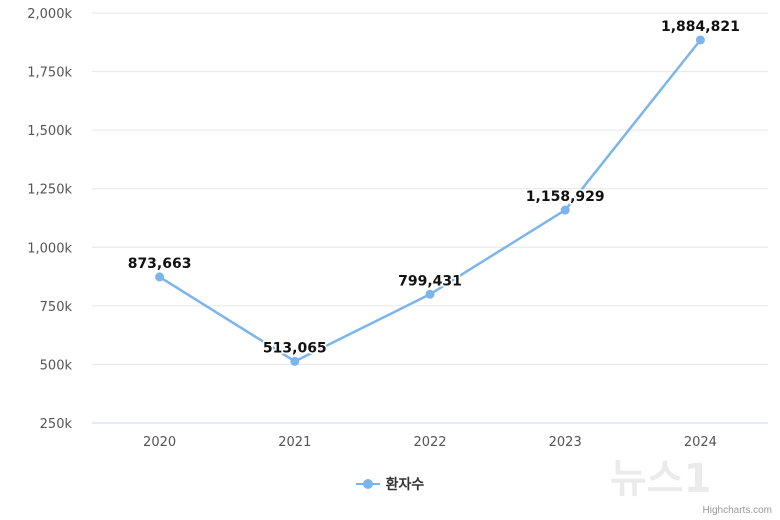 The width and height of the screenshot is (780, 520). I want to click on y-tick-label: 250k, so click(56, 424).